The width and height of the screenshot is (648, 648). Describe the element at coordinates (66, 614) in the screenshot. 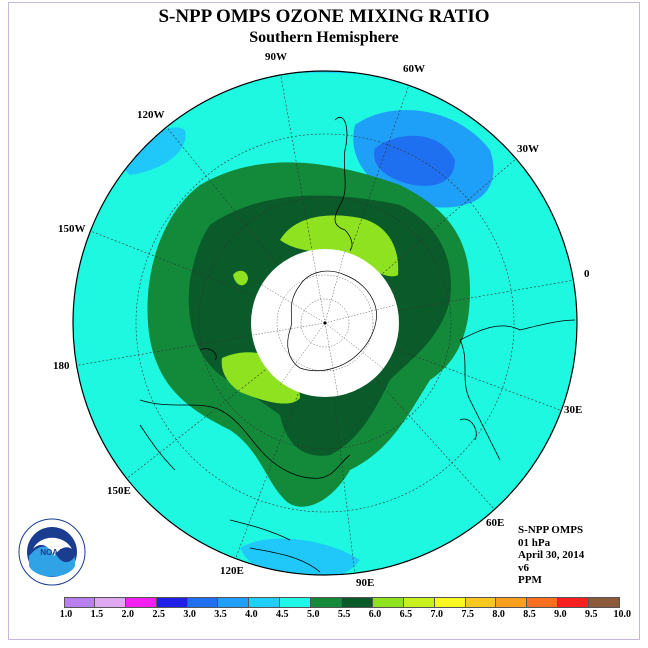

I see `colorbar-tick-label: 1.0` at that location.